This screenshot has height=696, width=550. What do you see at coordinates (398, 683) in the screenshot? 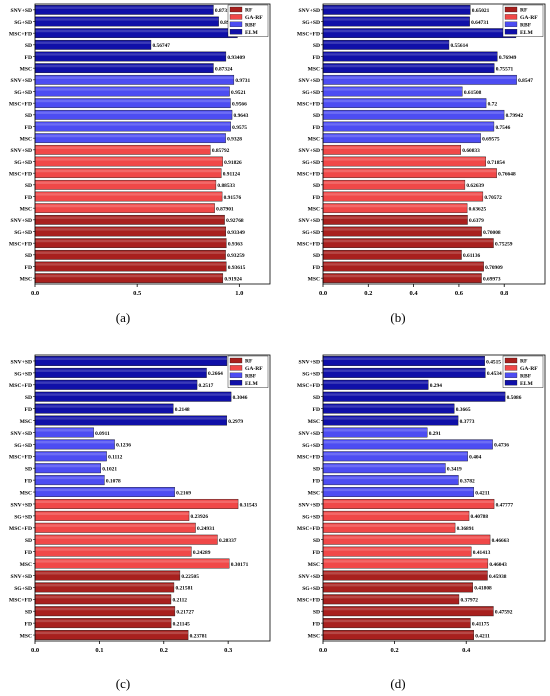
I see `panel-label-d: (d)` at bounding box center [398, 683].